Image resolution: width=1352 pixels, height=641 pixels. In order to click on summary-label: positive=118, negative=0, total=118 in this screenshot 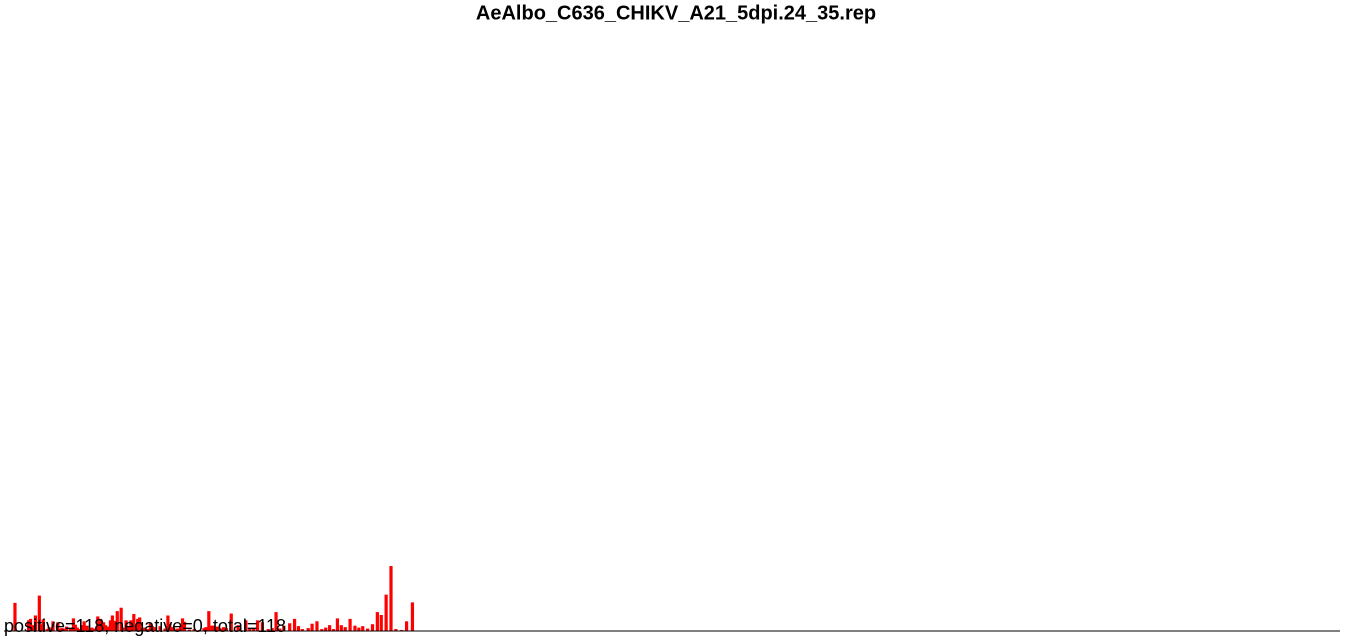, I will do `click(145, 626)`.